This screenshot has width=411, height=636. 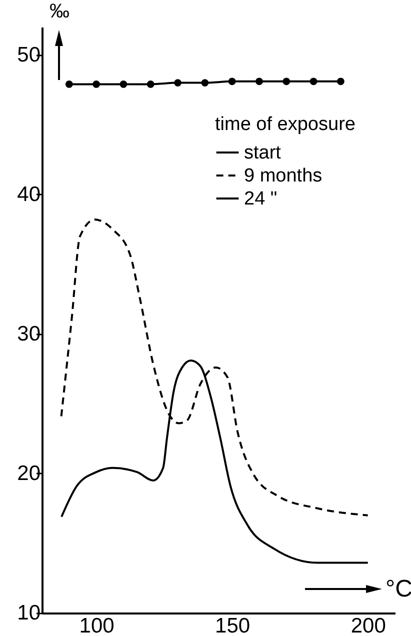 What do you see at coordinates (96, 625) in the screenshot?
I see `x-tick-label: 100` at bounding box center [96, 625].